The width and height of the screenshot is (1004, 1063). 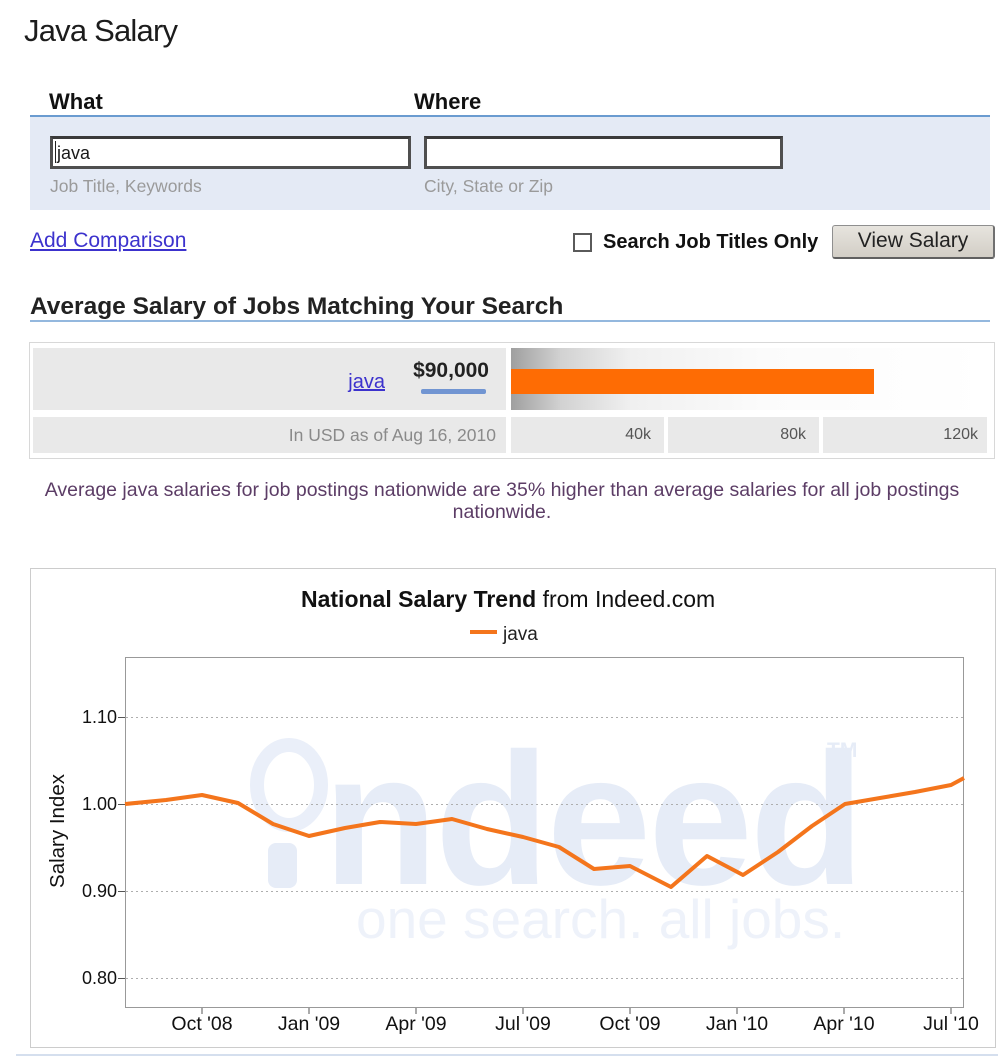 What do you see at coordinates (57, 830) in the screenshot?
I see `svg-text: Salary Index` at bounding box center [57, 830].